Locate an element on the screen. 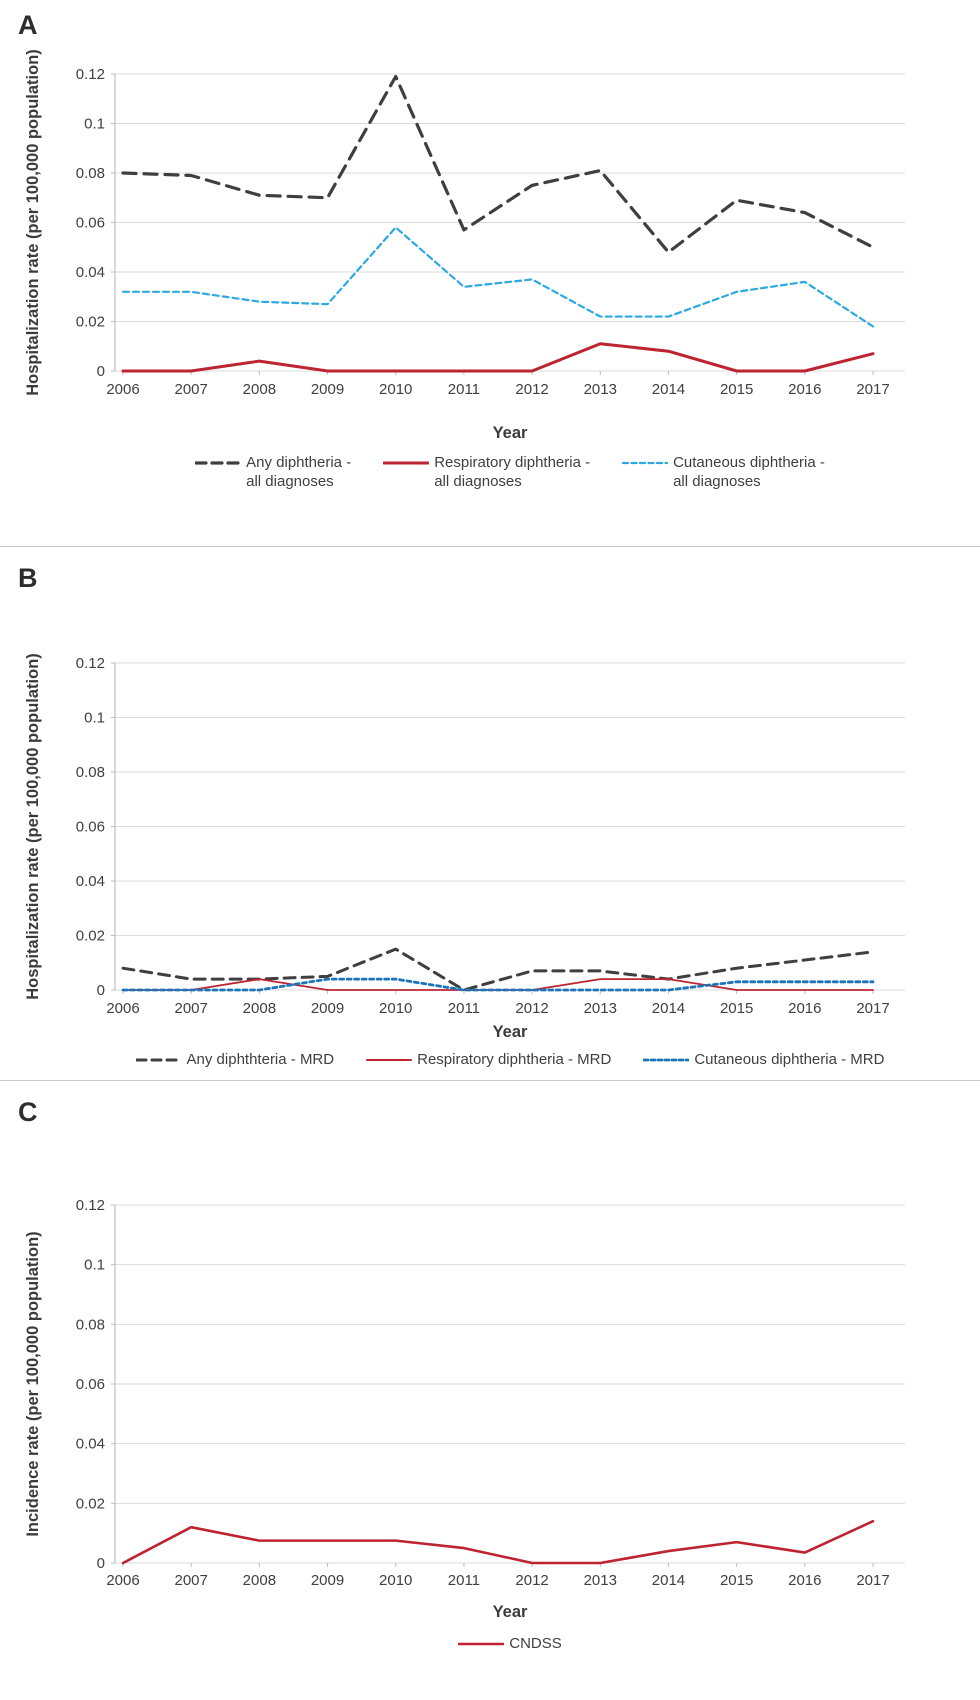 The image size is (980, 1700). panel-b-x-axis-title: Year is located at coordinates (510, 1032).